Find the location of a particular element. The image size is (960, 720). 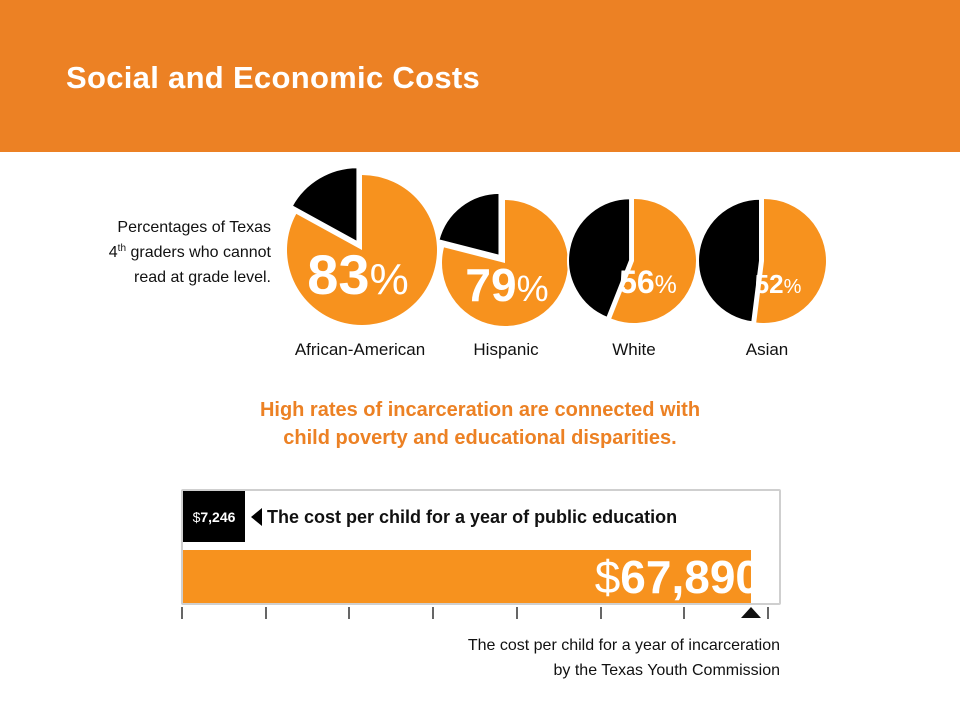

caption-grade-suffix: th is located at coordinates (122, 248).